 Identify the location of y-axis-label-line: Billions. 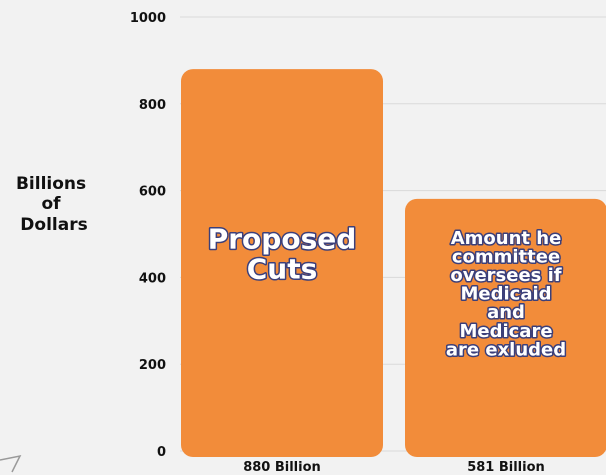
(51, 184).